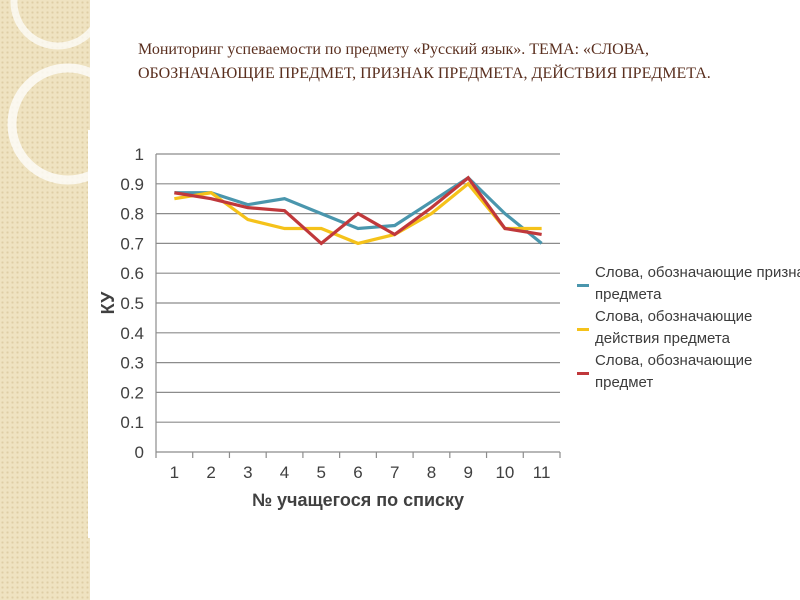  I want to click on legend-label: Слова, обозначающие действия предмета, so click(674, 327).